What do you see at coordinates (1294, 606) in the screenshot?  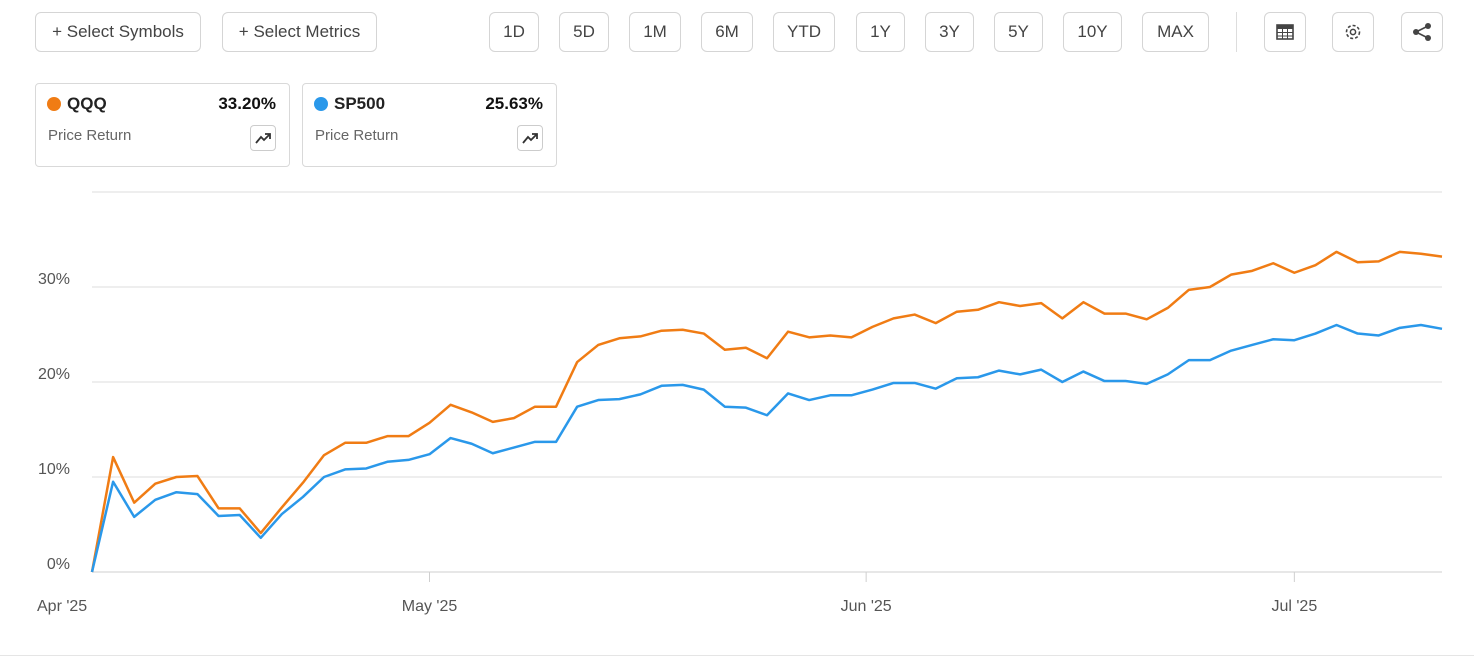 I see `x-tick-label: Jul '25` at bounding box center [1294, 606].